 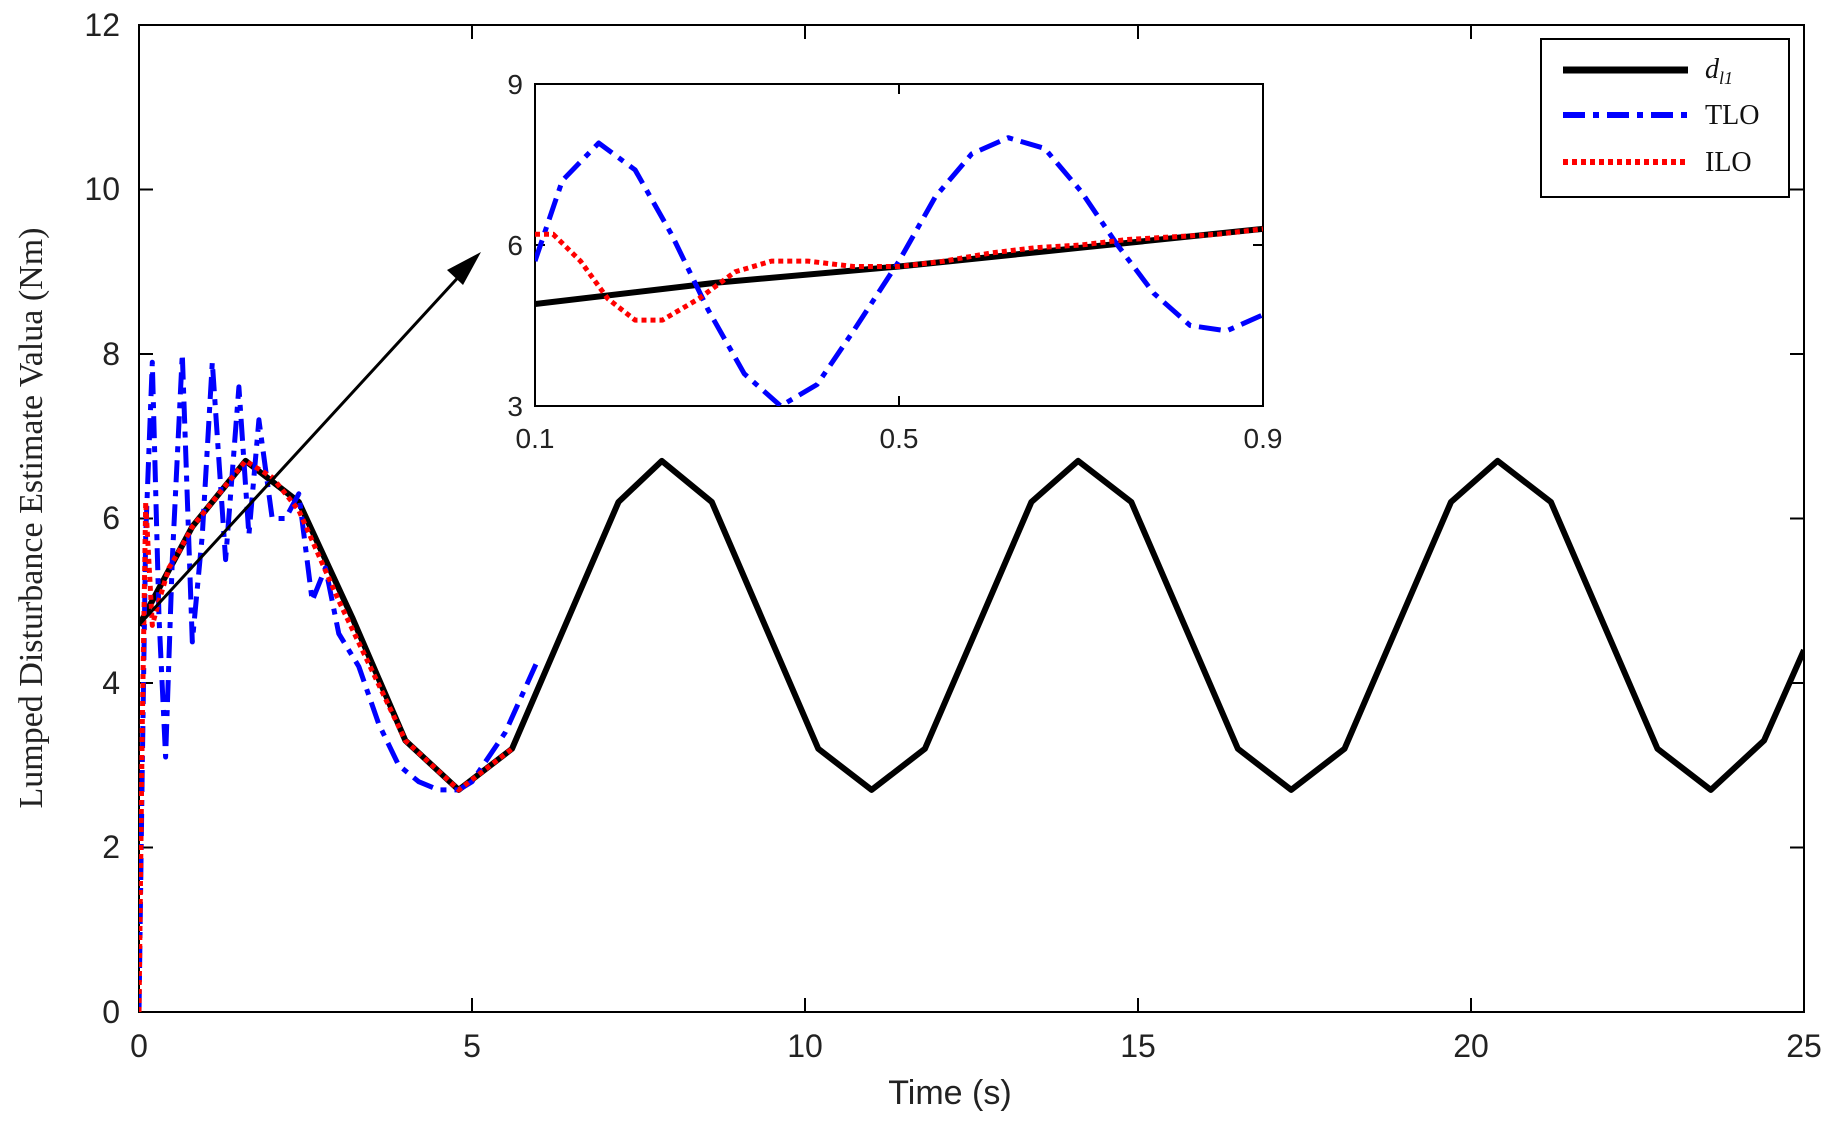 What do you see at coordinates (472, 1046) in the screenshot?
I see `x-tick-5: 5` at bounding box center [472, 1046].